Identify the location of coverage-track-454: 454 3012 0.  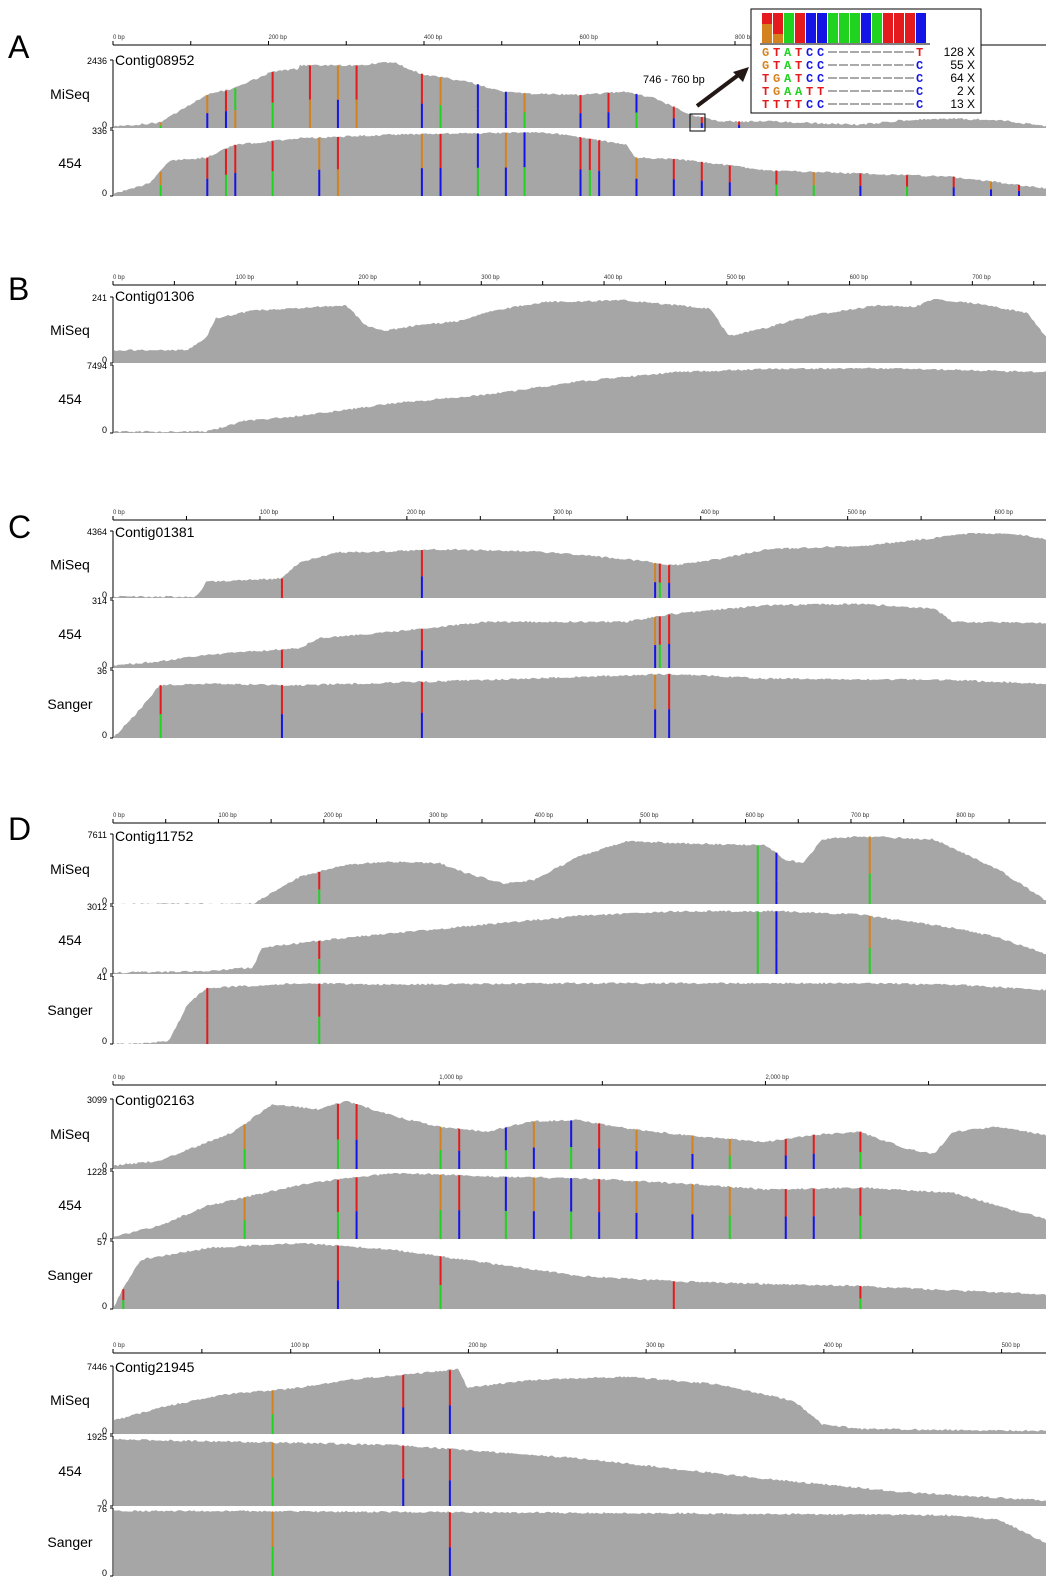
(552, 939).